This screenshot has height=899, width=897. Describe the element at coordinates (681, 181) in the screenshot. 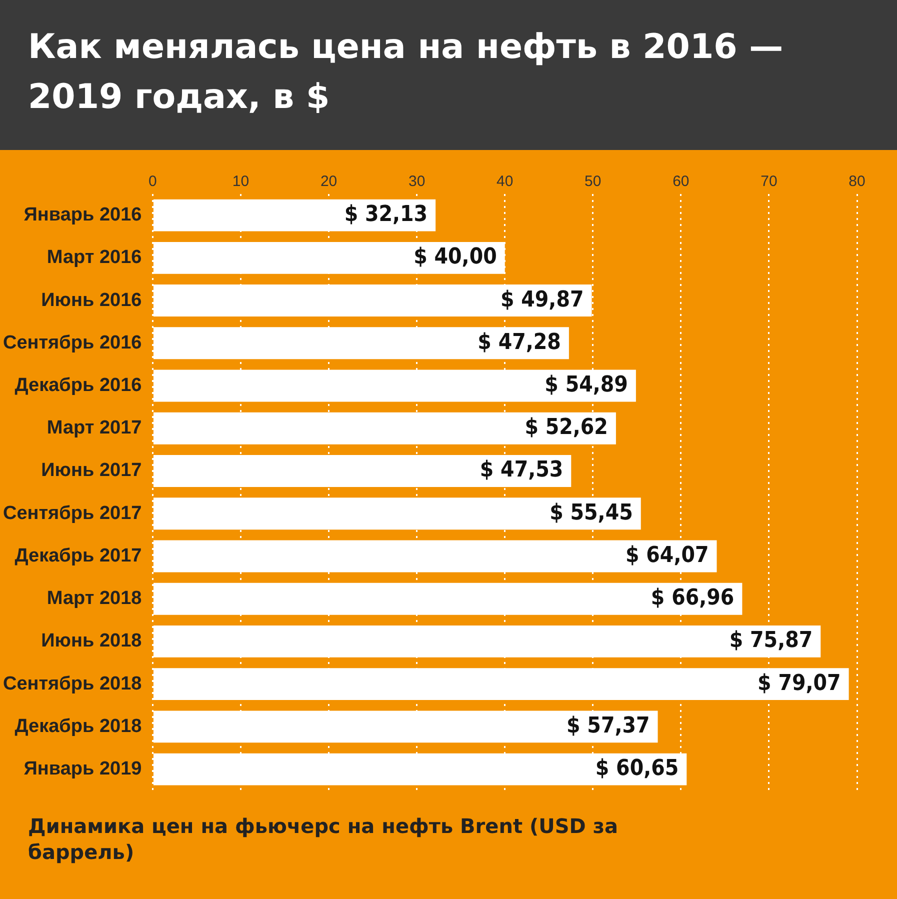

I see `x-tick-label: 60` at that location.